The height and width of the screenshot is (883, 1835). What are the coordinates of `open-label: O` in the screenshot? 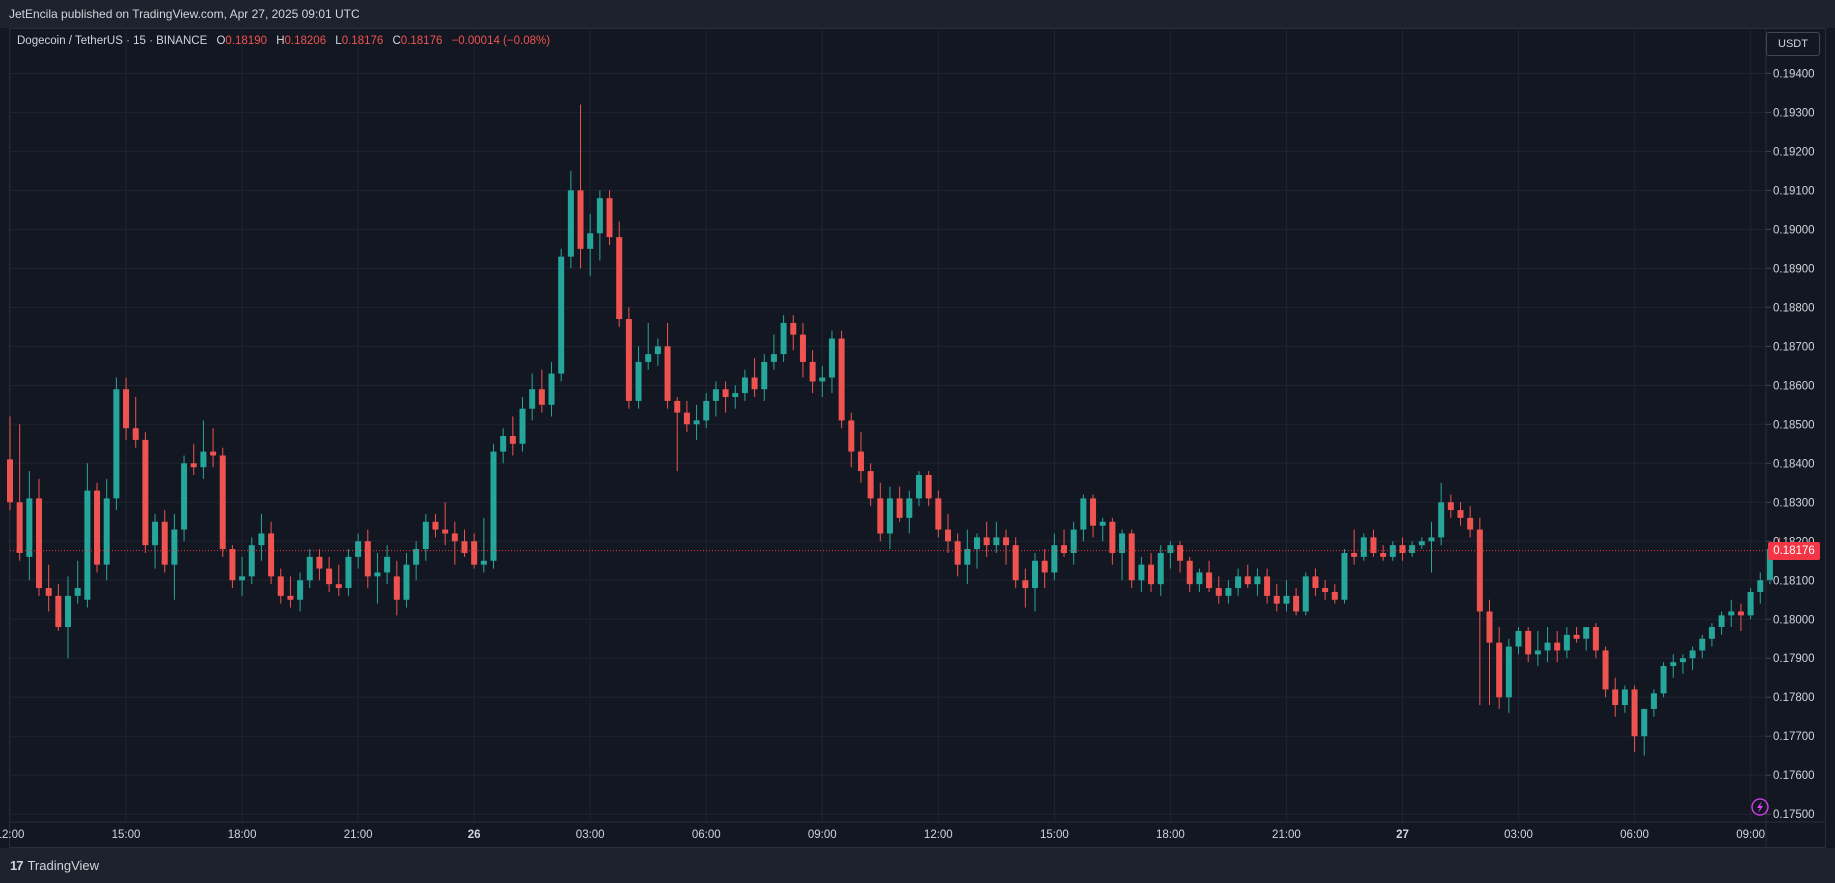 It's located at (221, 41).